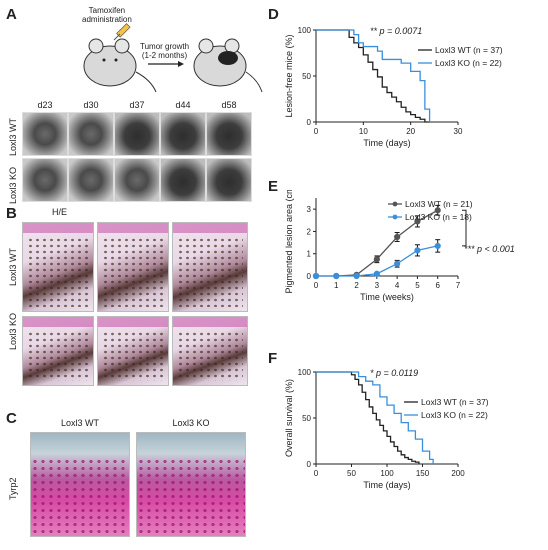  I want to click on stain-label-he: H/E, so click(60, 212).